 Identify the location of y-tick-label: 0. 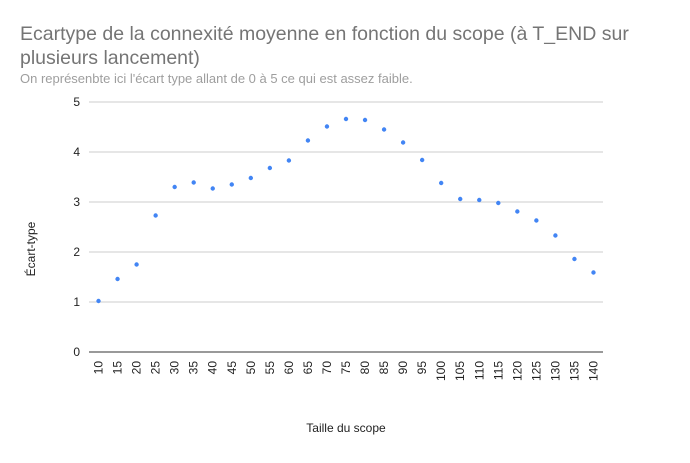
(76, 352).